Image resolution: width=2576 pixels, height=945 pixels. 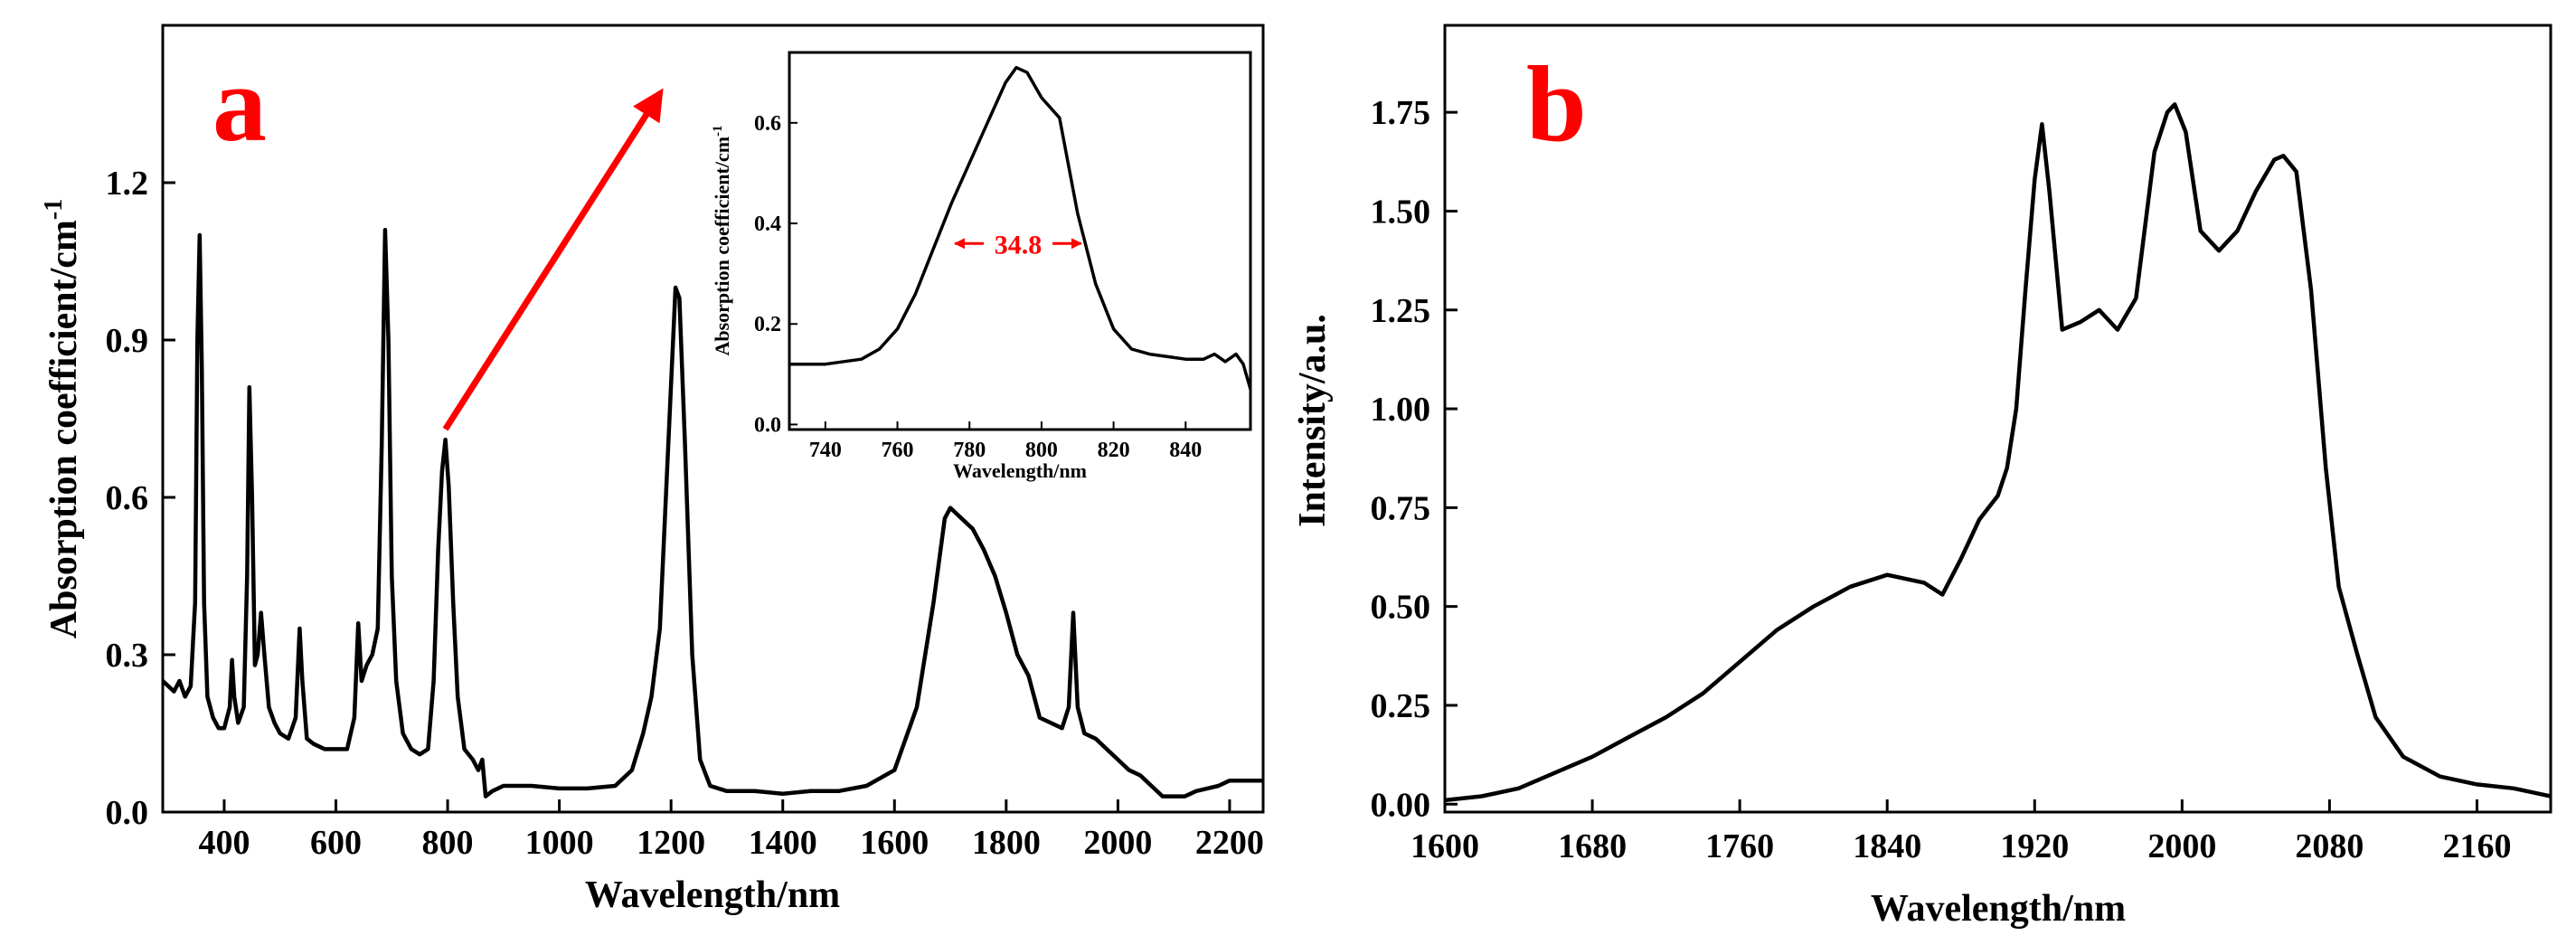 What do you see at coordinates (553, 259) in the screenshot?
I see `panel-a-zoom-arrow` at bounding box center [553, 259].